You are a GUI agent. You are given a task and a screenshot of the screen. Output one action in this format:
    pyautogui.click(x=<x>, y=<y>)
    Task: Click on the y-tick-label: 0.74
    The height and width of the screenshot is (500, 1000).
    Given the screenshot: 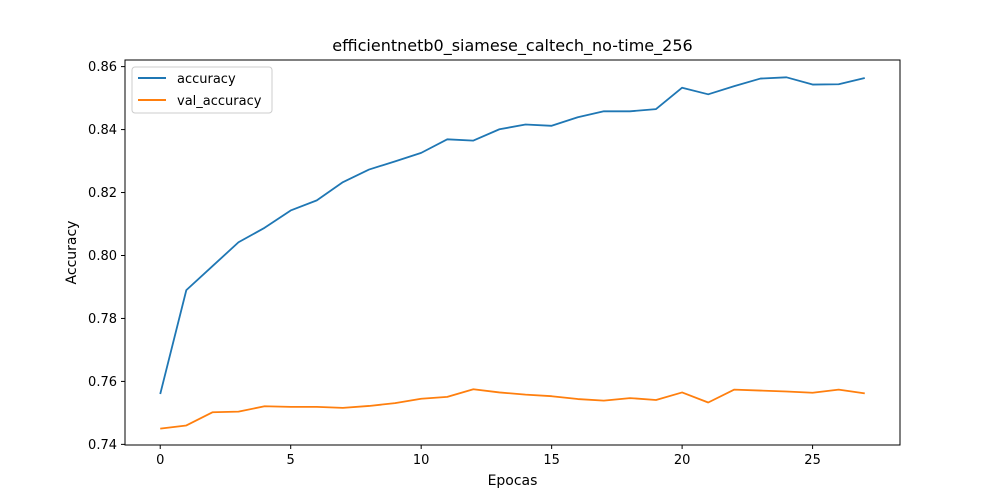 What is the action you would take?
    pyautogui.click(x=102, y=445)
    